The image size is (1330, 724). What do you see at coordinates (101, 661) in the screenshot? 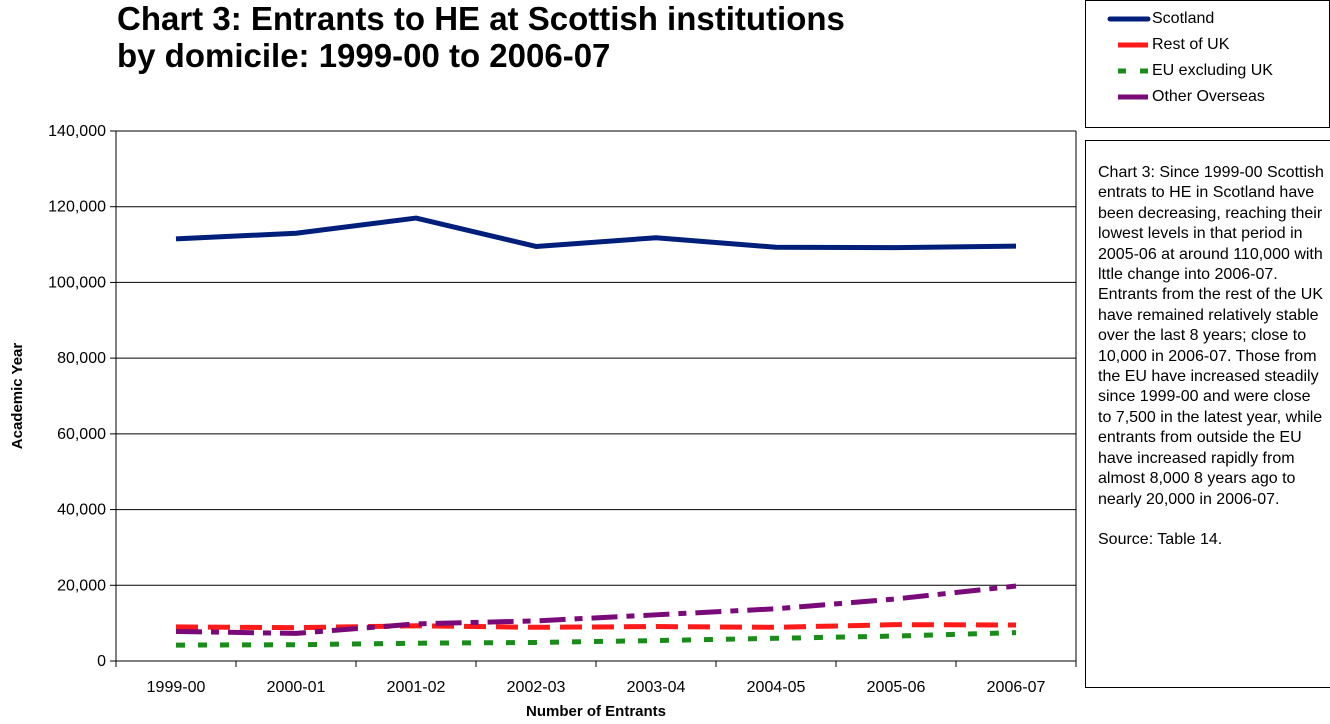
I see `y-tick-label: 0` at bounding box center [101, 661].